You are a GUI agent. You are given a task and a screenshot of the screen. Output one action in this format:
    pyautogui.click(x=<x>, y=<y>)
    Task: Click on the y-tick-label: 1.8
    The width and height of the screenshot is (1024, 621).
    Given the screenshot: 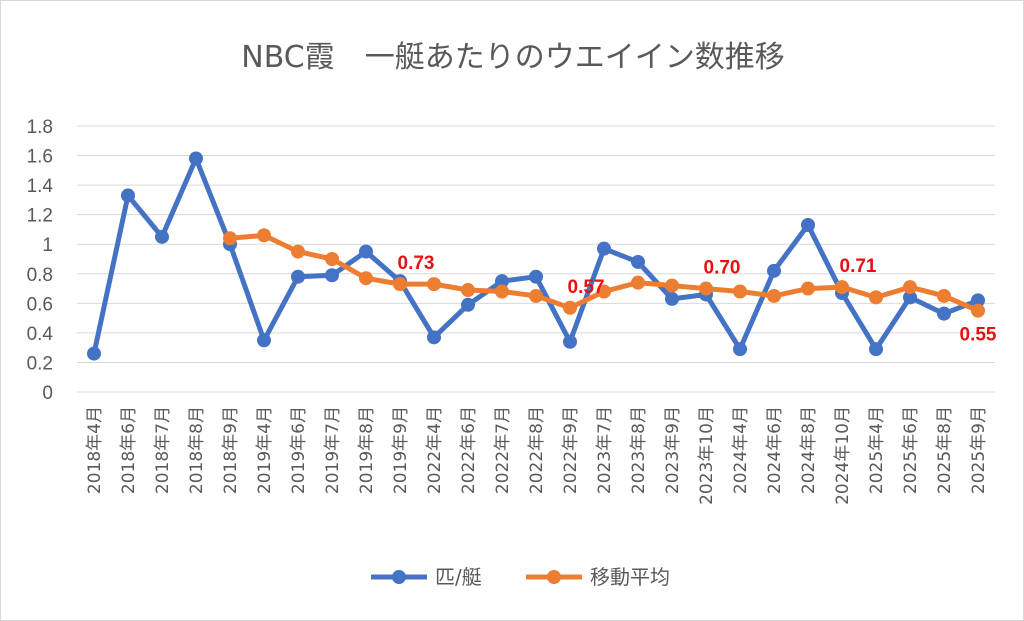 What is the action you would take?
    pyautogui.click(x=40, y=127)
    